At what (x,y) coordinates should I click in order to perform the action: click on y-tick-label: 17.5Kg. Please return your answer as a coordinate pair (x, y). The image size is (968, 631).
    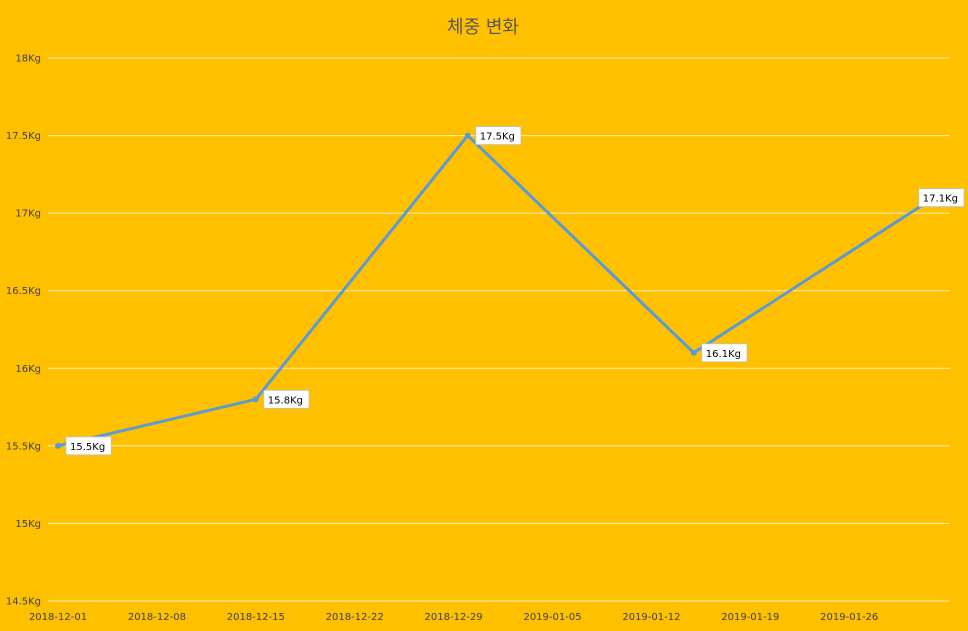
    Looking at the image, I should click on (23, 136).